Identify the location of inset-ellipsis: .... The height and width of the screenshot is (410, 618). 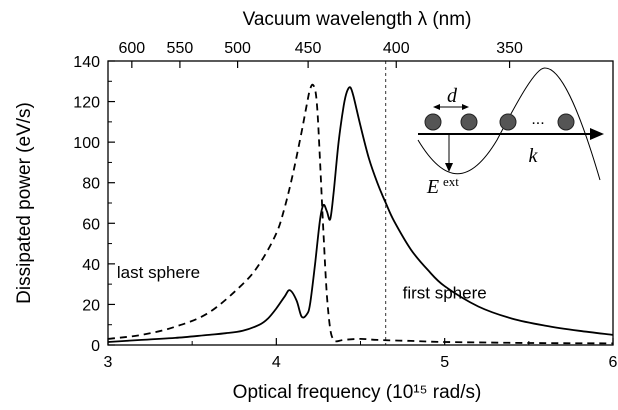
(537, 119).